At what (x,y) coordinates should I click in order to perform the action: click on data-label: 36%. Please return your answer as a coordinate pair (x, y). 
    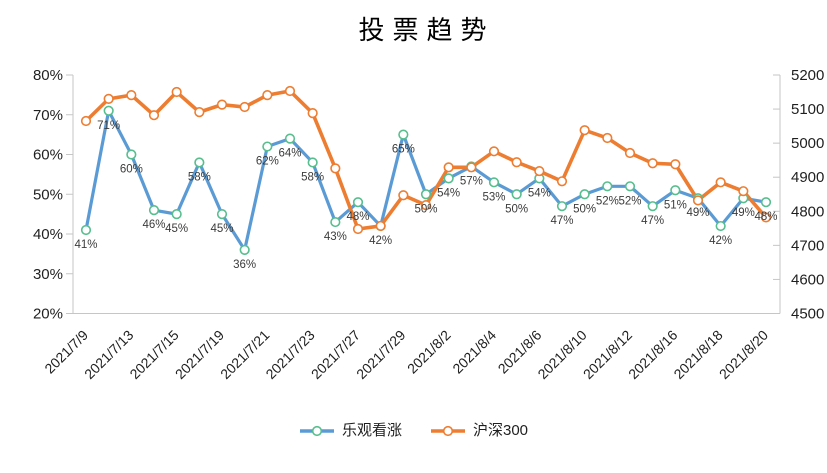
    Looking at the image, I should click on (244, 265).